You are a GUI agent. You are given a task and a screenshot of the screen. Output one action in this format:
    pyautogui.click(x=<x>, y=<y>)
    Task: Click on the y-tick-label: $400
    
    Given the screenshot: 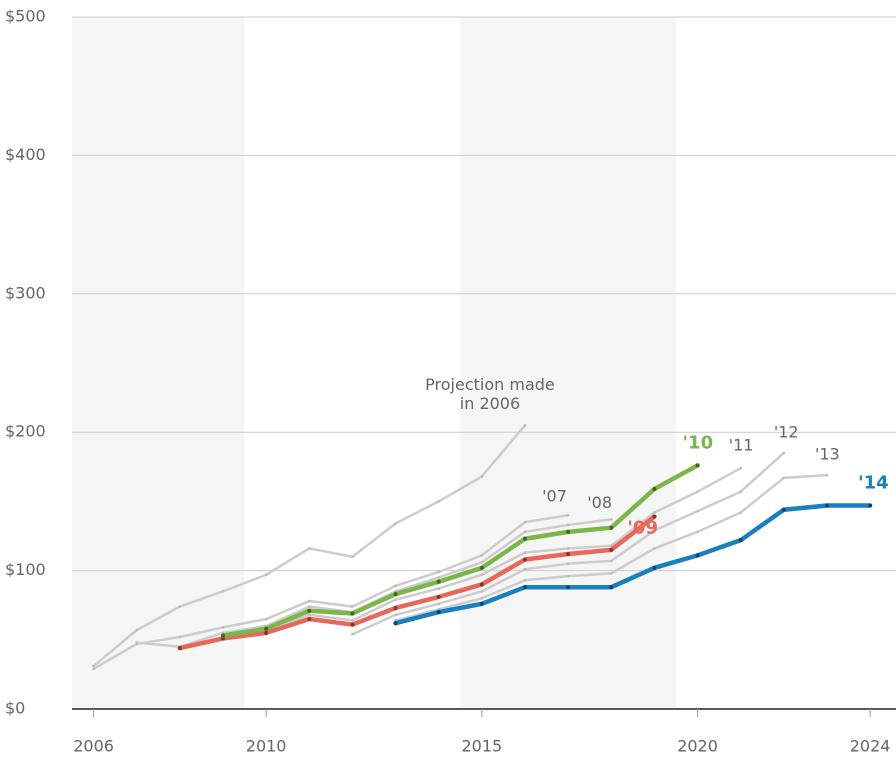 What is the action you would take?
    pyautogui.click(x=25, y=154)
    